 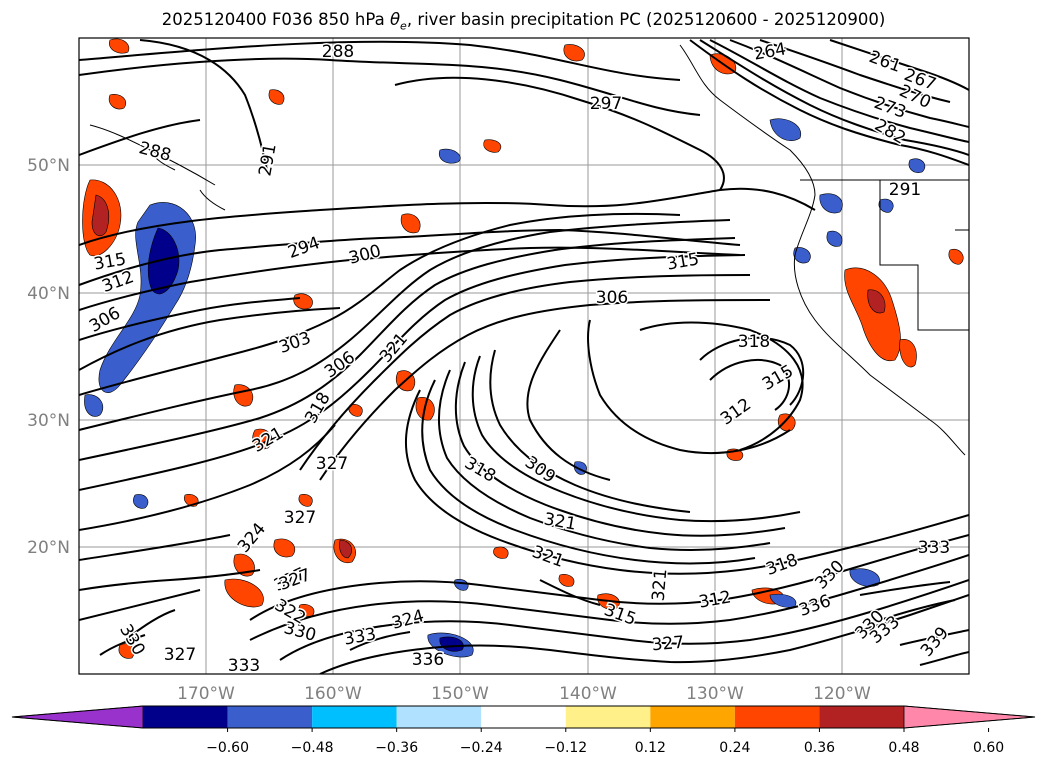 What do you see at coordinates (650, 748) in the screenshot?
I see `colorbar-tick-label: 0.12` at bounding box center [650, 748].